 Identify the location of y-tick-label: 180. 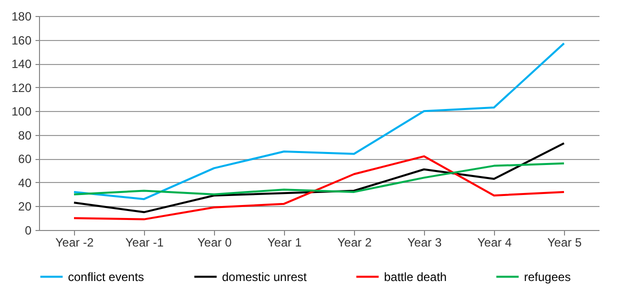
(21, 17).